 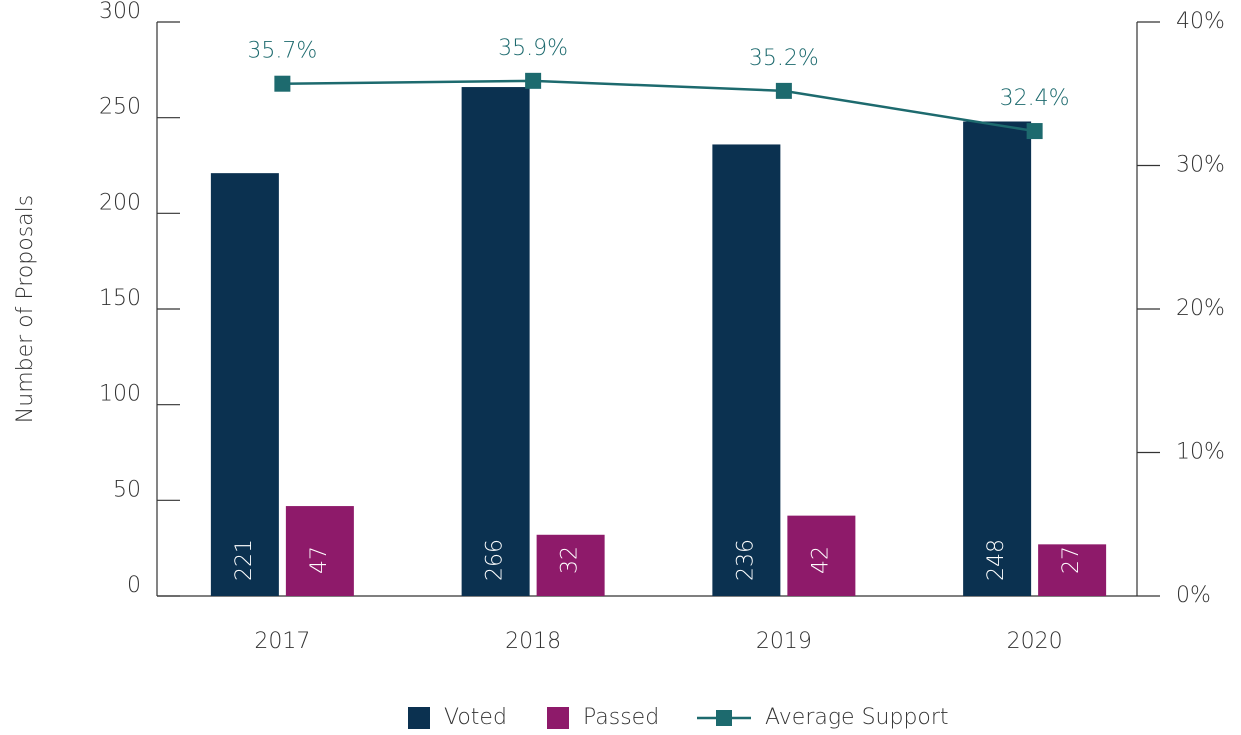 I want to click on y-tick-label: 0, so click(x=134, y=585).